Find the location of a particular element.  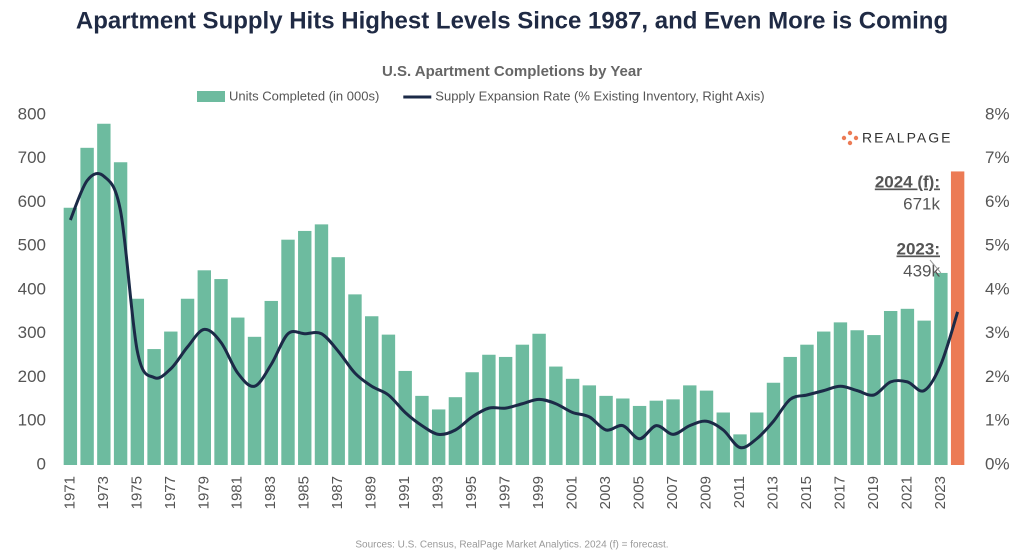

y2-tick-label: 0% is located at coordinates (997, 463).